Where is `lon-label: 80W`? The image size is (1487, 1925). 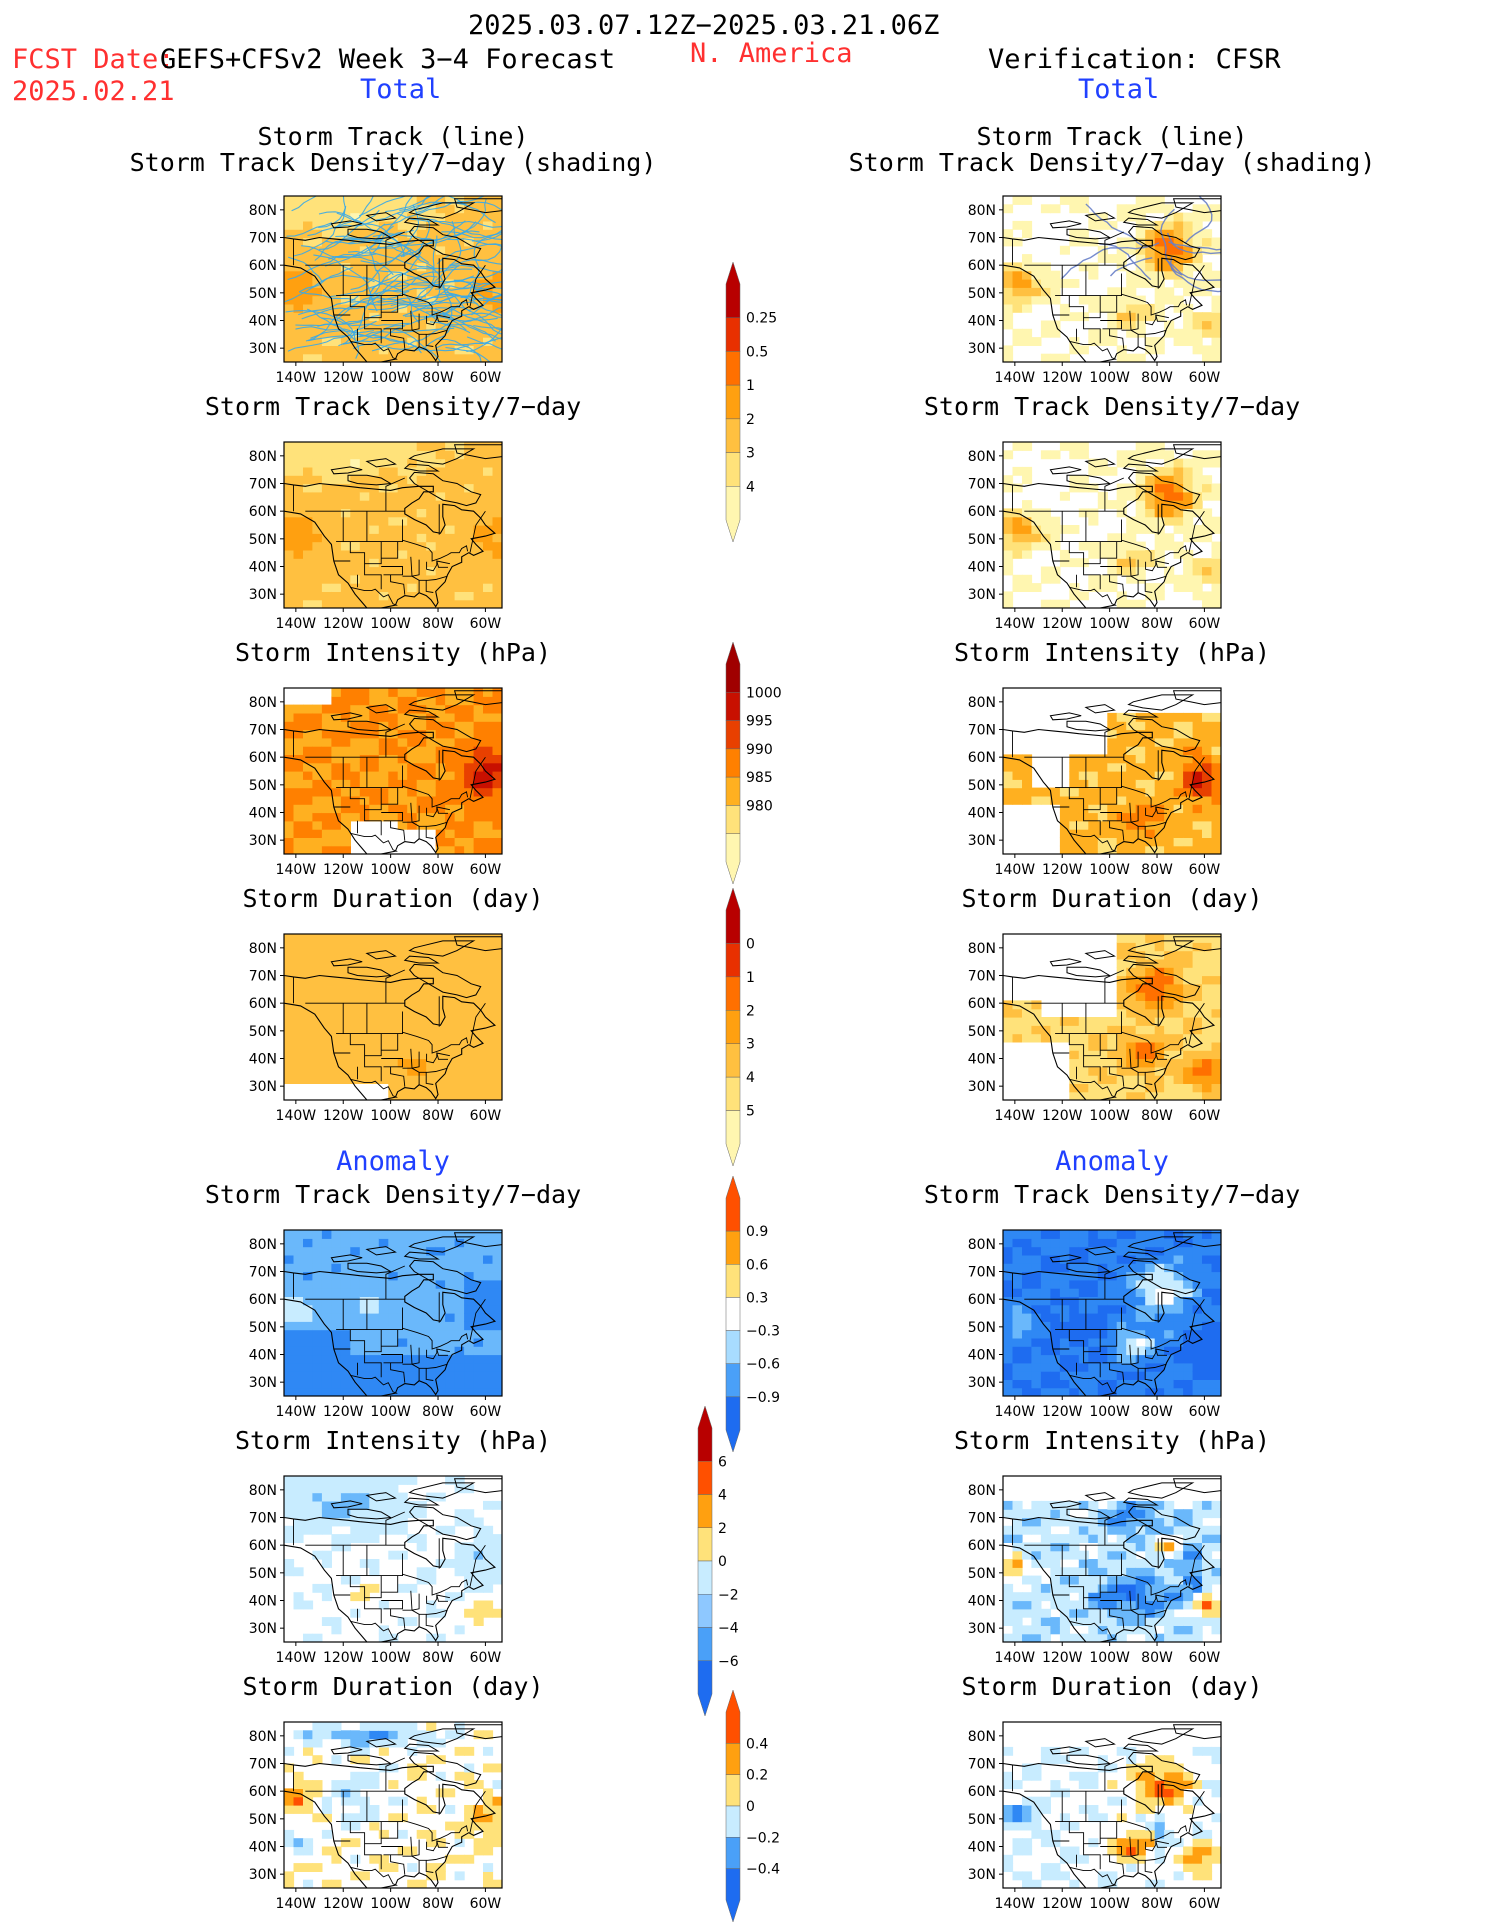
lon-label: 80W is located at coordinates (438, 1116).